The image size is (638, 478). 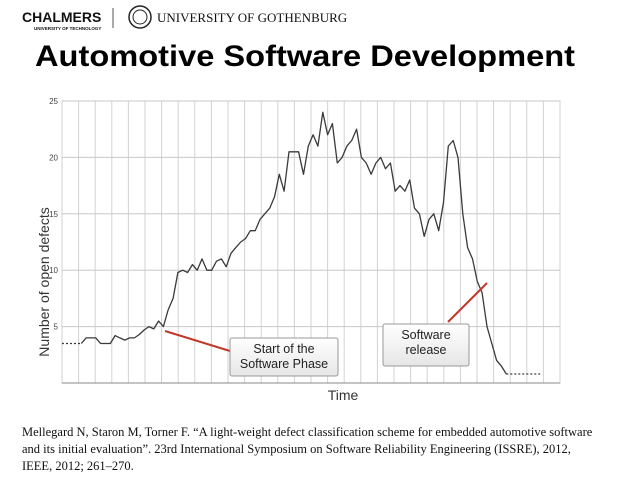 What do you see at coordinates (44, 281) in the screenshot?
I see `y-axis-label: Number of open defects` at bounding box center [44, 281].